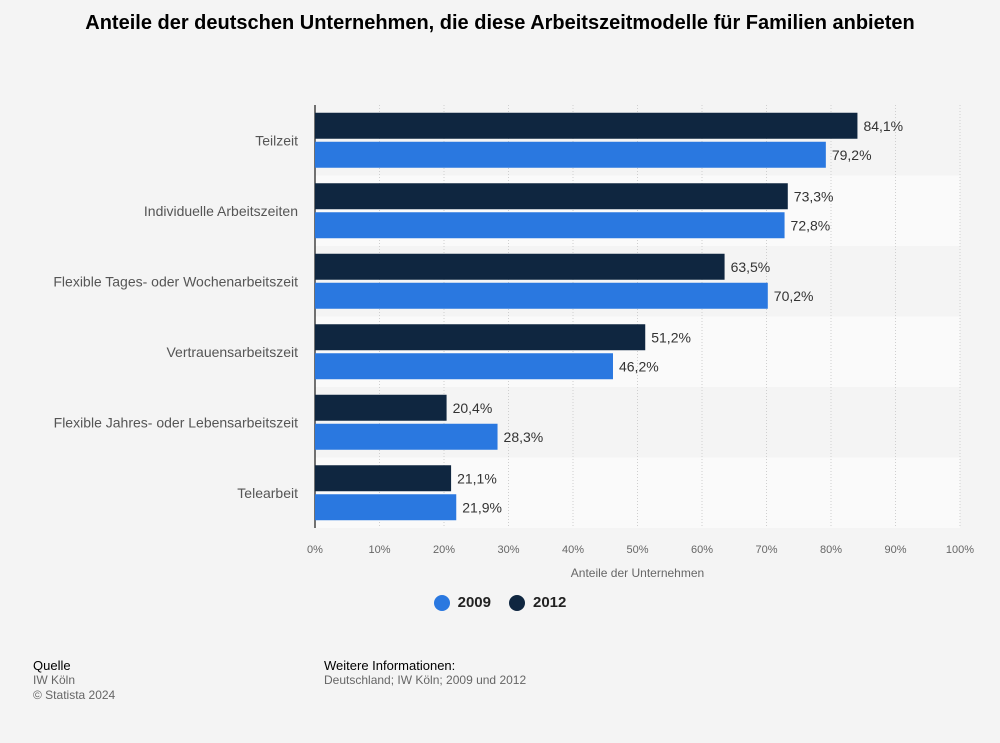  What do you see at coordinates (425, 680) in the screenshot?
I see `info-text: Deutschland; IW Köln; 2009 und 2012` at bounding box center [425, 680].